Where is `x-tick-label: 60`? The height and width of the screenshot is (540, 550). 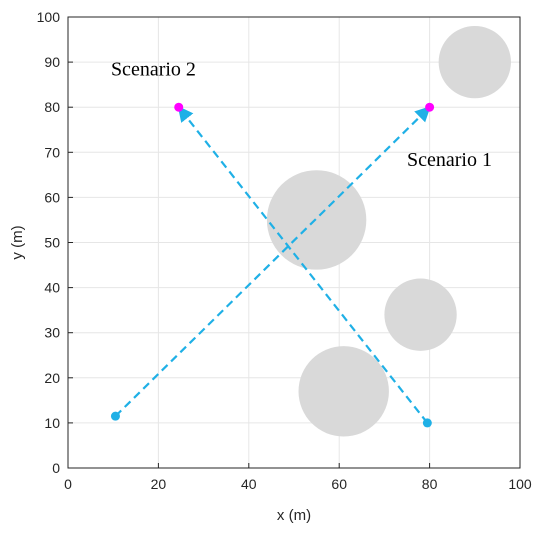 x-tick-label: 60 is located at coordinates (339, 484).